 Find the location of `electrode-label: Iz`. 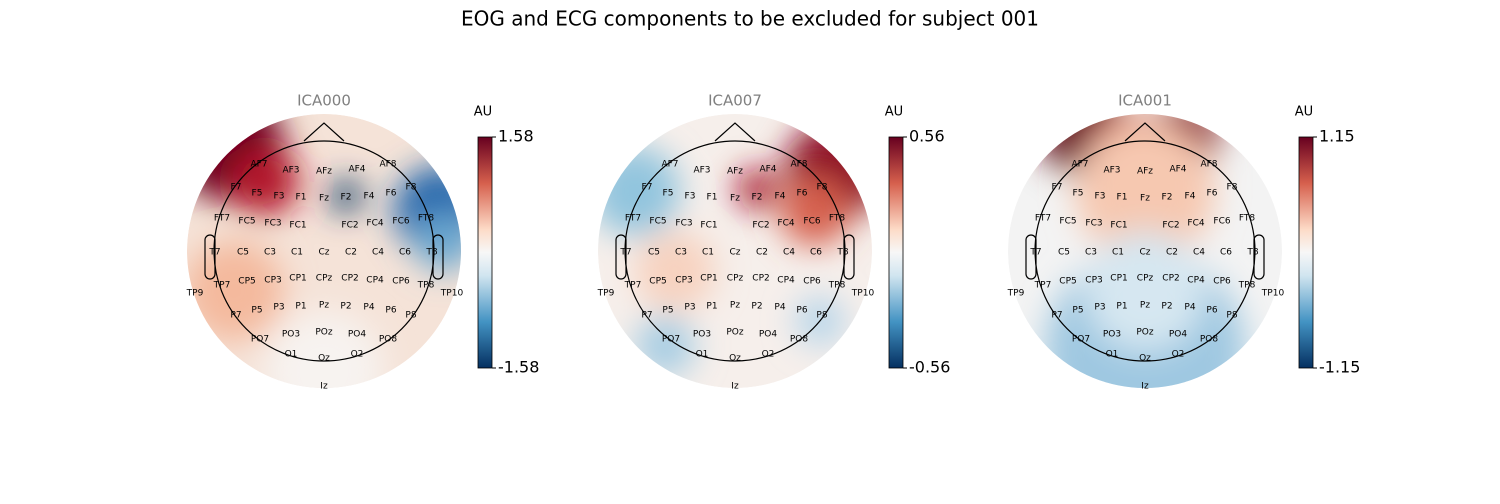

electrode-label: Iz is located at coordinates (735, 387).